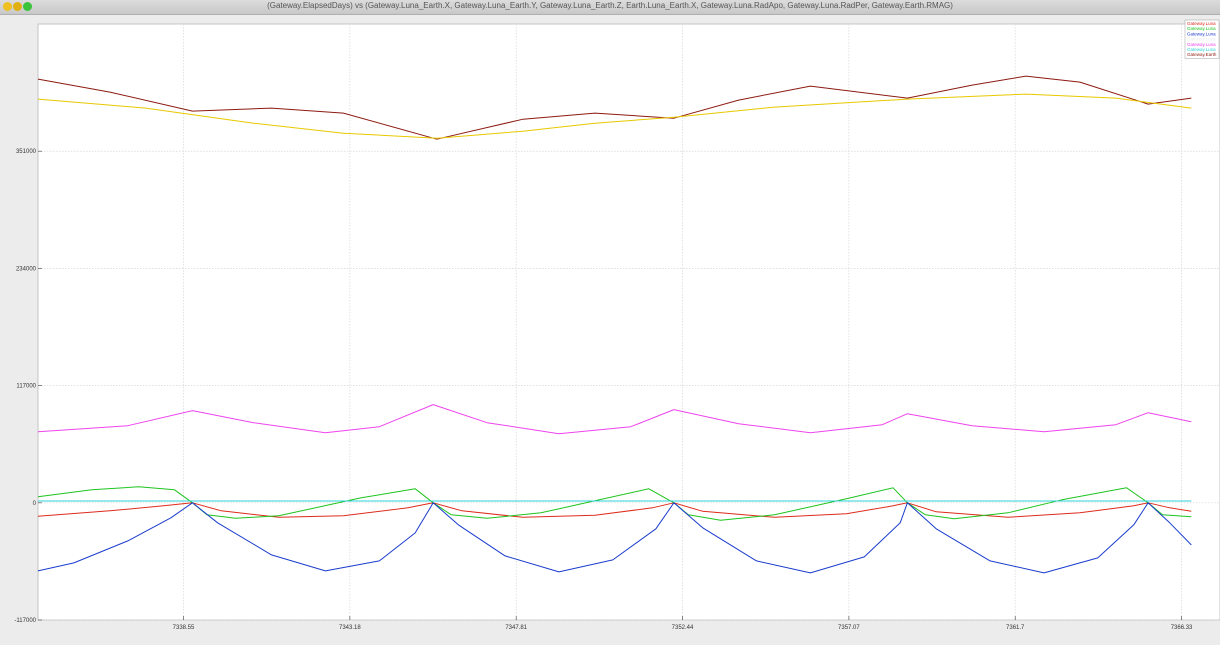  I want to click on legend-entry: Gateway.Earth, so click(1202, 54).